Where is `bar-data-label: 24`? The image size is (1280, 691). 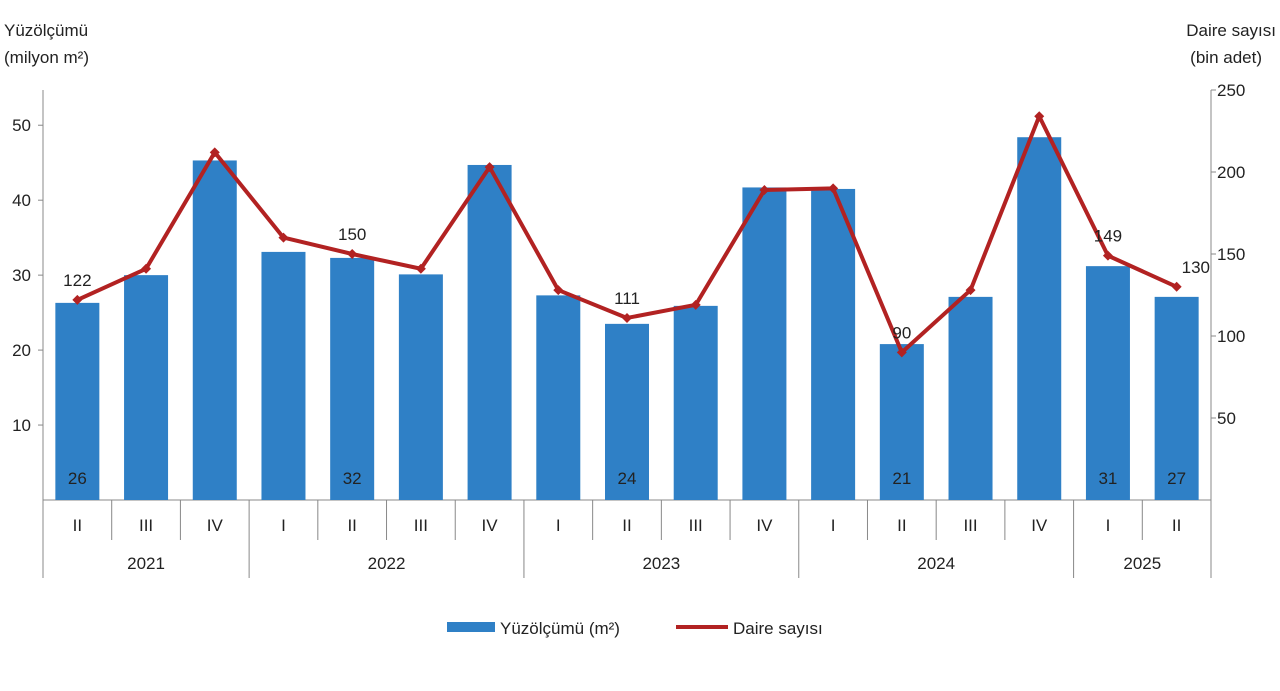 bar-data-label: 24 is located at coordinates (627, 478).